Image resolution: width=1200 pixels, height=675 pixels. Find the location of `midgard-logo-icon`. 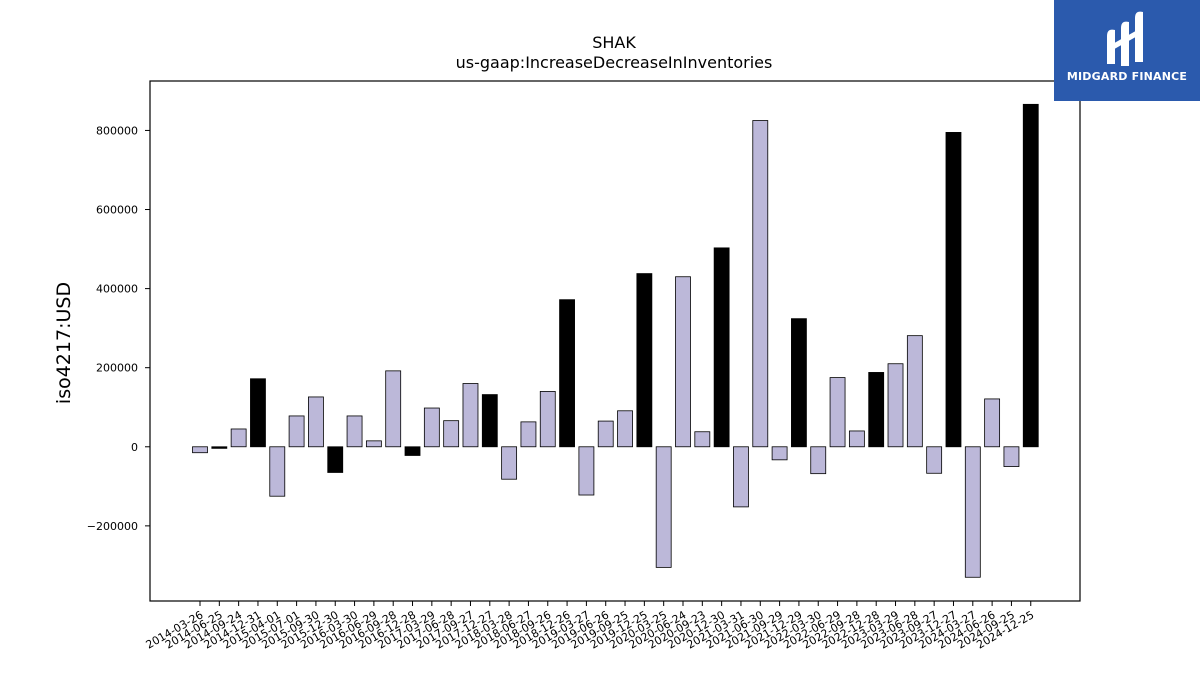

midgard-logo-icon is located at coordinates (1125, 39).